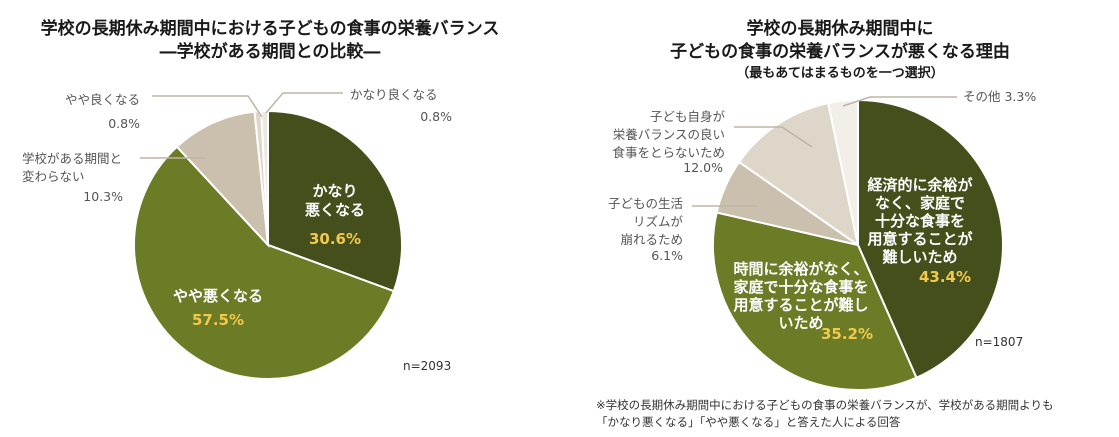 This screenshot has height=437, width=1119. I want to click on chart-1-slice-1-label: 悪くなる, so click(335, 210).